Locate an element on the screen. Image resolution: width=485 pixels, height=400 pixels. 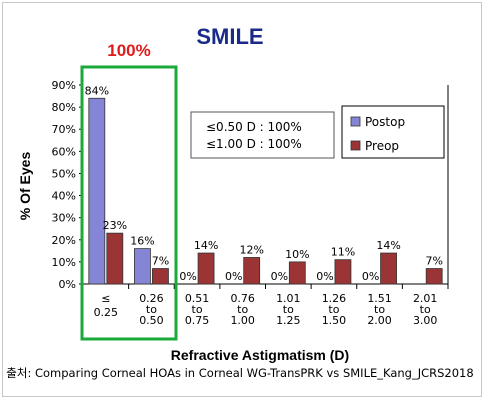
x-tick-label: 1.01 is located at coordinates (288, 298).